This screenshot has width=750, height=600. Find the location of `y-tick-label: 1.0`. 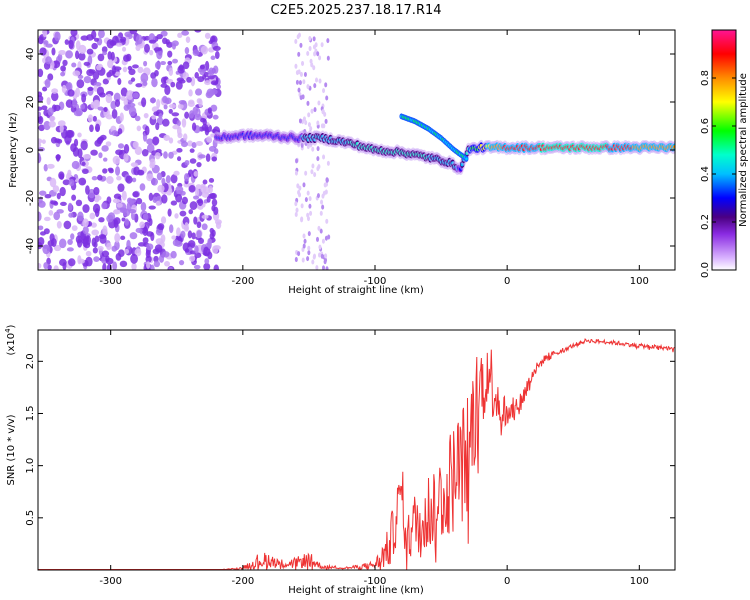

y-tick-label: 1.0 is located at coordinates (30, 466).